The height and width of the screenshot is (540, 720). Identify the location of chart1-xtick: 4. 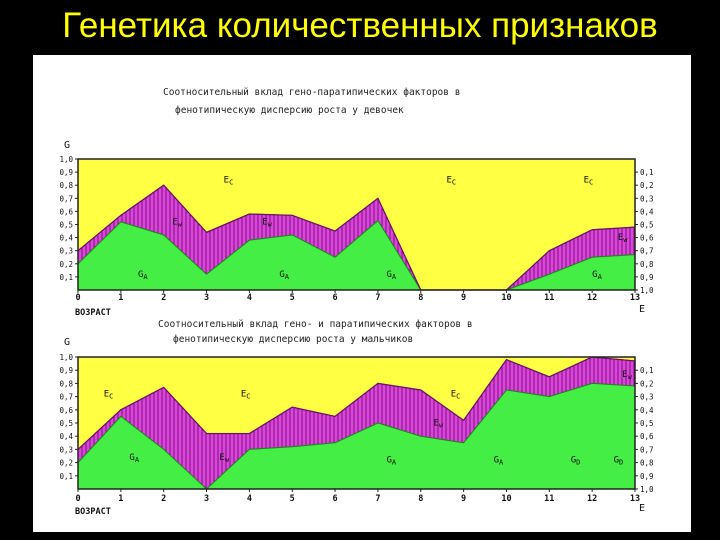
(249, 298).